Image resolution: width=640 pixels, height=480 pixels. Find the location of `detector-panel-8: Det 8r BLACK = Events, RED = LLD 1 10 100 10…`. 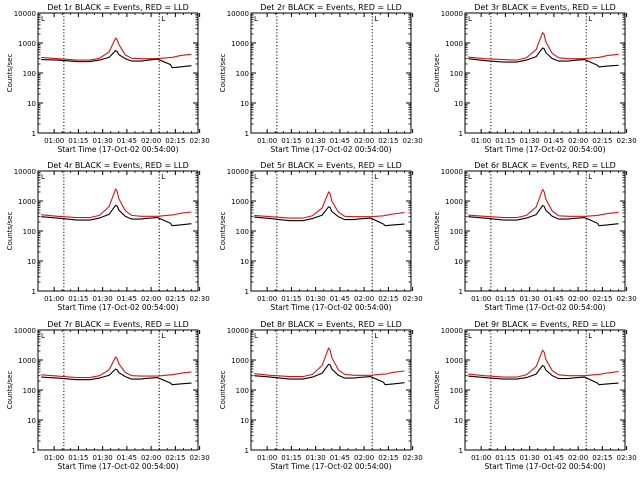

detector-panel-8: Det 8r BLACK = Events, RED = LLD 1 10 100 10… is located at coordinates (321, 395).